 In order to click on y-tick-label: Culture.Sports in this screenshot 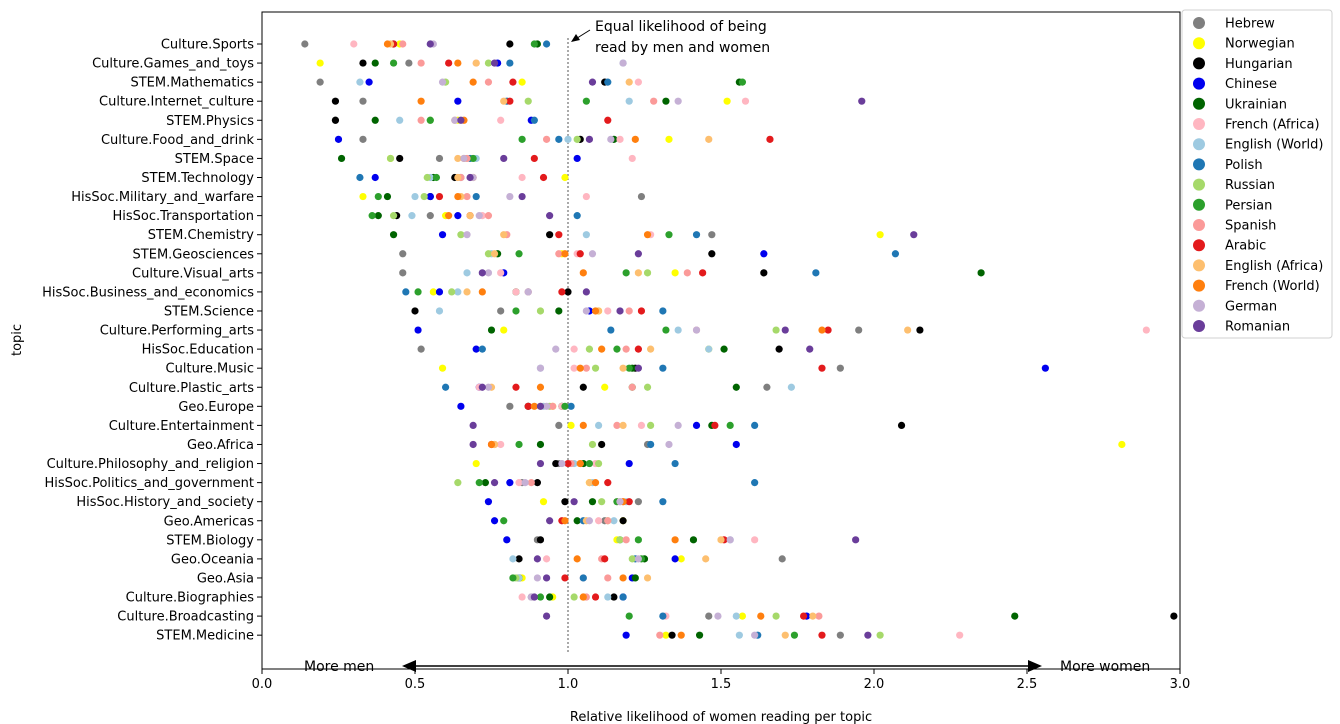, I will do `click(207, 45)`.